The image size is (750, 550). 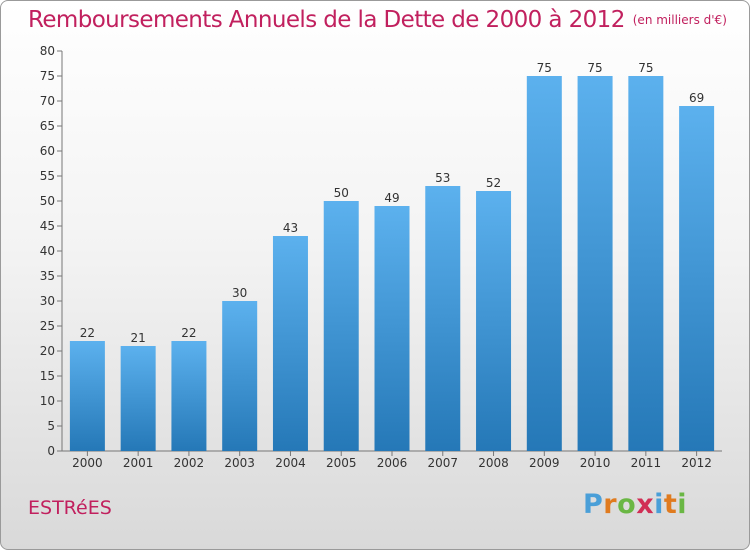 What do you see at coordinates (138, 463) in the screenshot?
I see `x-tick-label: 2001` at bounding box center [138, 463].